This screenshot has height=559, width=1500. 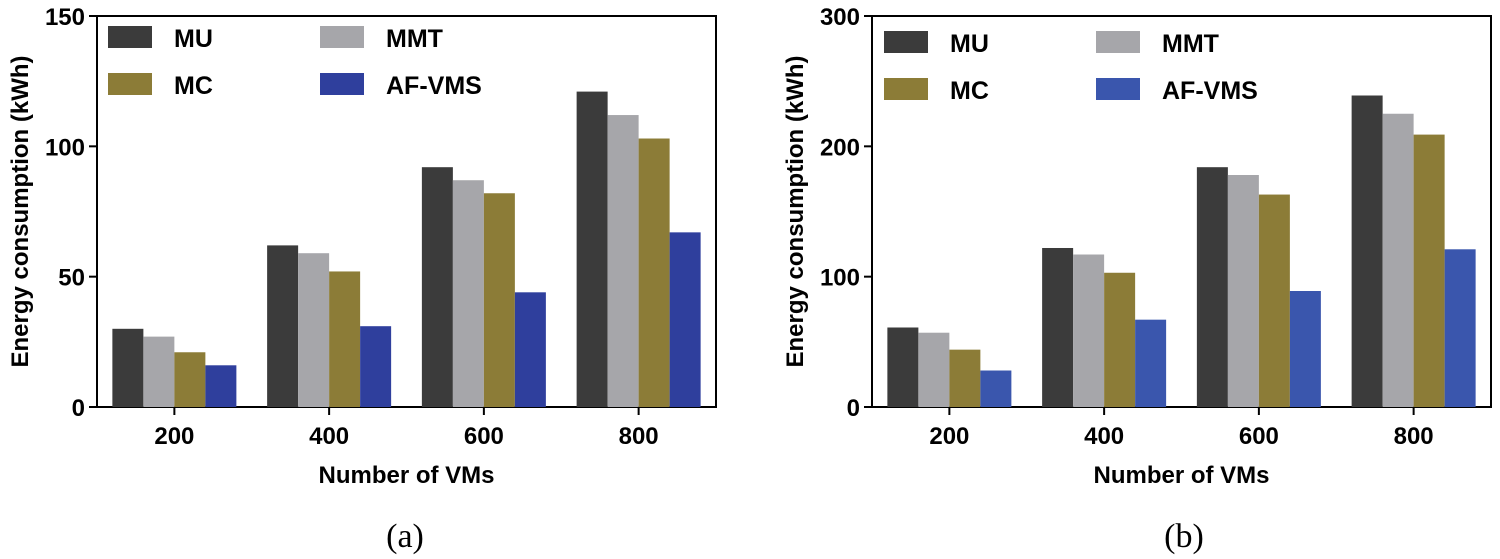 What do you see at coordinates (65, 17) in the screenshot?
I see `y-tick-label: 150` at bounding box center [65, 17].